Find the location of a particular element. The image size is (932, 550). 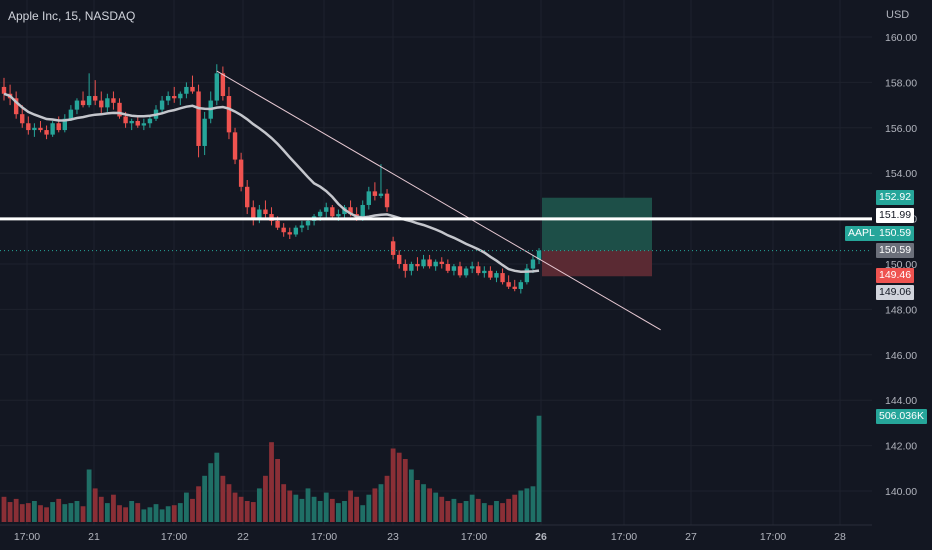

price-tick-label: 156.00 is located at coordinates (901, 129).